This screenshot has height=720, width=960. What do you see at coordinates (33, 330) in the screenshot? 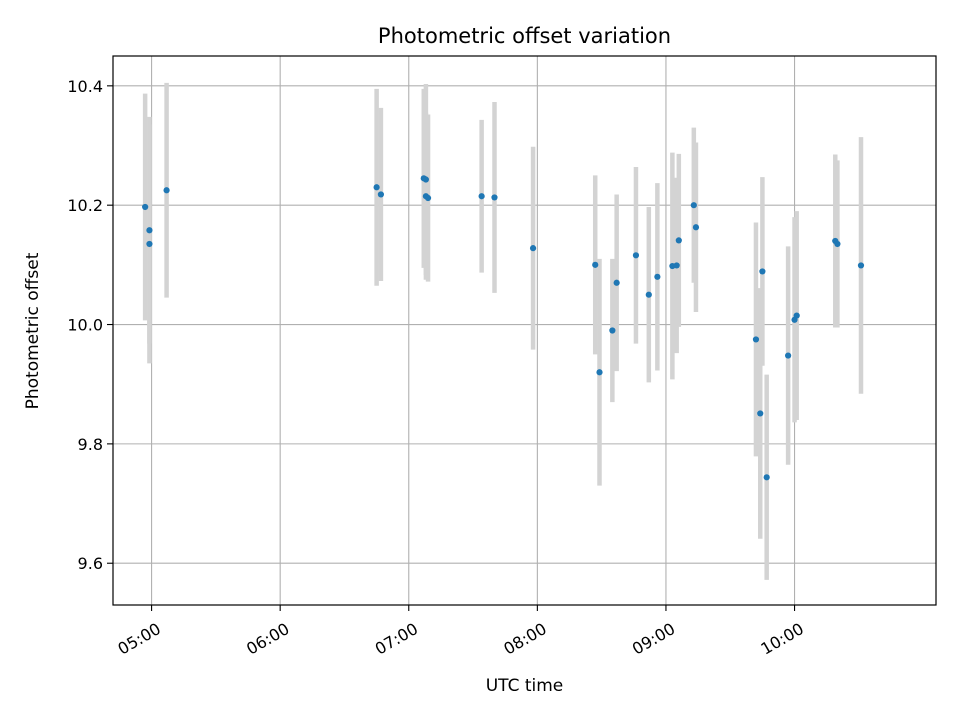
I see `y-axis-label: Photometric offset` at bounding box center [33, 330].